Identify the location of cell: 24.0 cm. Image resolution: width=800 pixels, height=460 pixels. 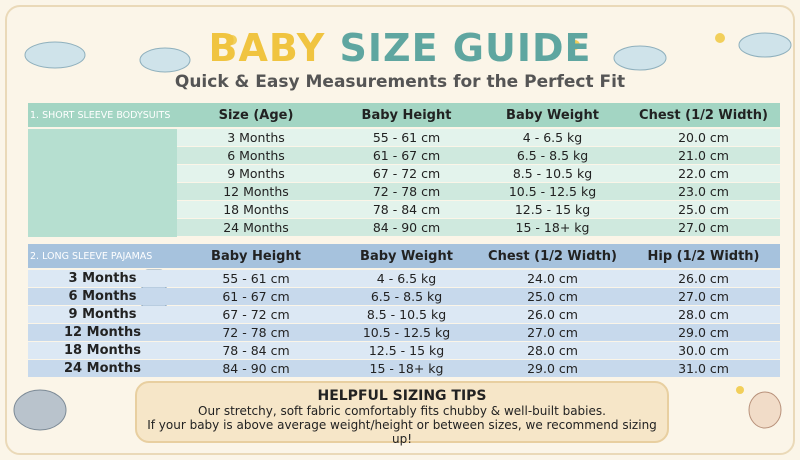
(552, 278).